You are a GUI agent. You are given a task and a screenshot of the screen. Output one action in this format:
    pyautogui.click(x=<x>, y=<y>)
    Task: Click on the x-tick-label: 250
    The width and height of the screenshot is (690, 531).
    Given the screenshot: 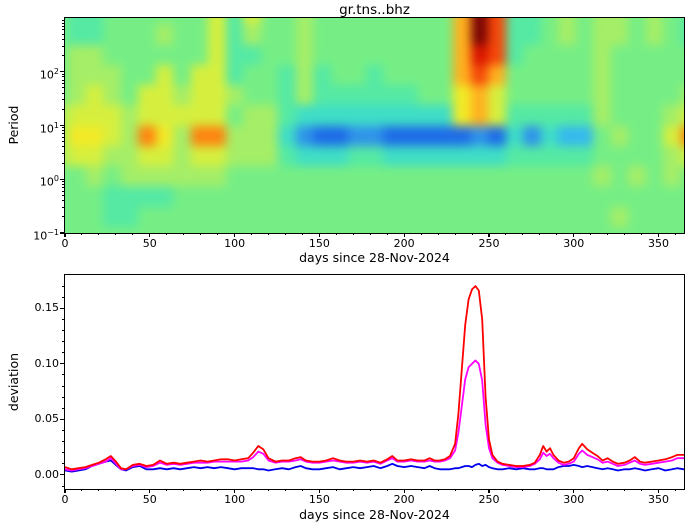 What is the action you would take?
    pyautogui.click(x=489, y=243)
    